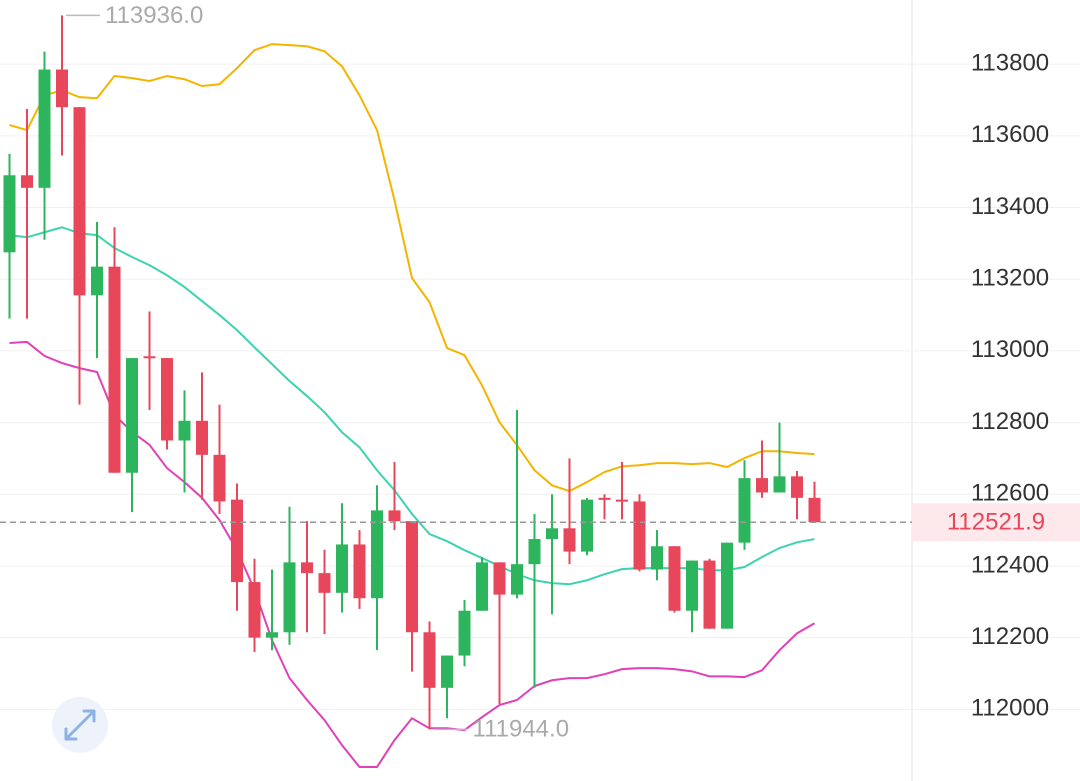 The width and height of the screenshot is (1080, 781). I want to click on last-price-box, so click(996, 522).